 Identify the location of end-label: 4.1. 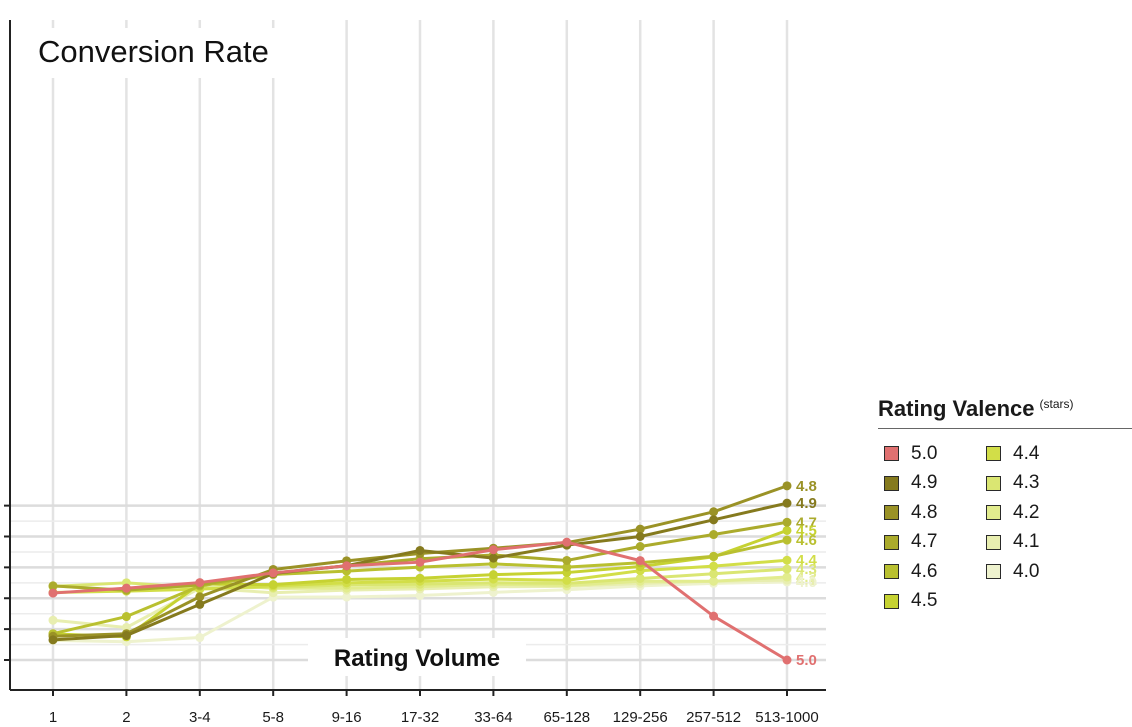
(806, 580).